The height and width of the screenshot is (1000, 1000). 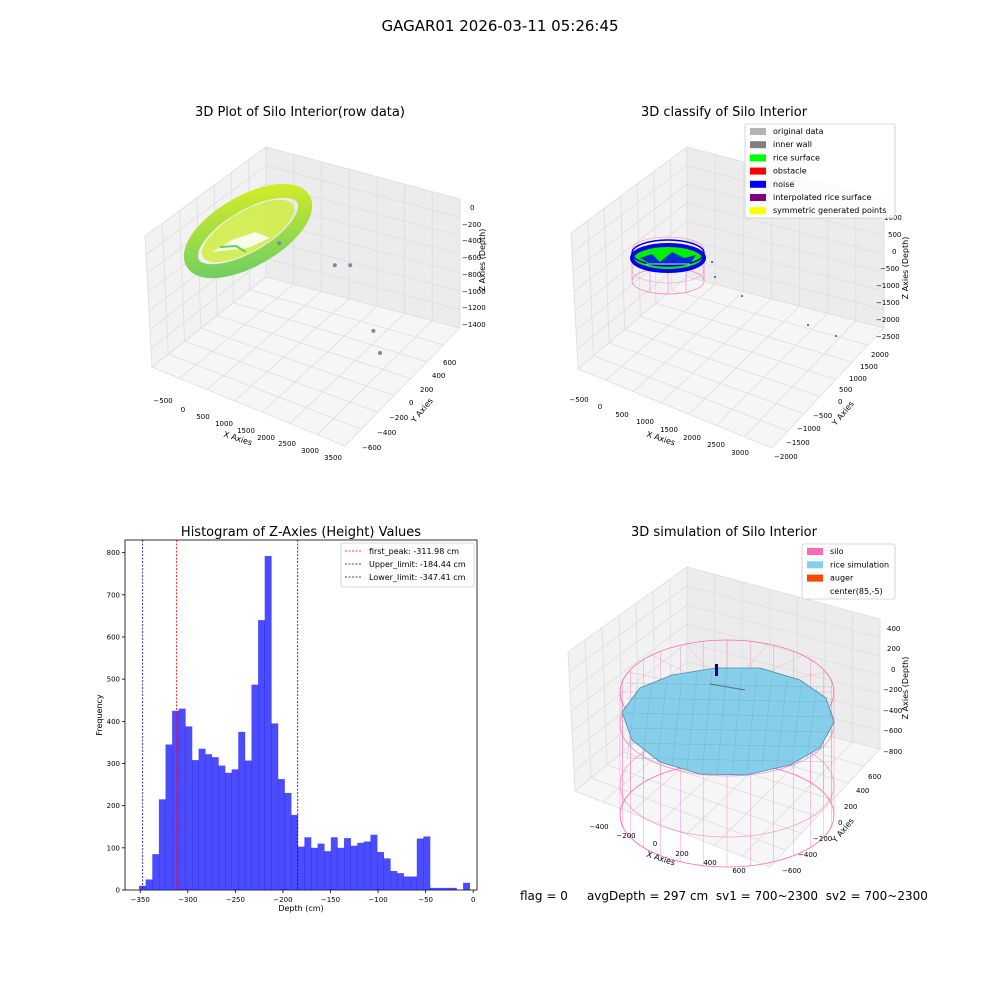 What do you see at coordinates (669, 430) in the screenshot?
I see `x-tick: 1500` at bounding box center [669, 430].